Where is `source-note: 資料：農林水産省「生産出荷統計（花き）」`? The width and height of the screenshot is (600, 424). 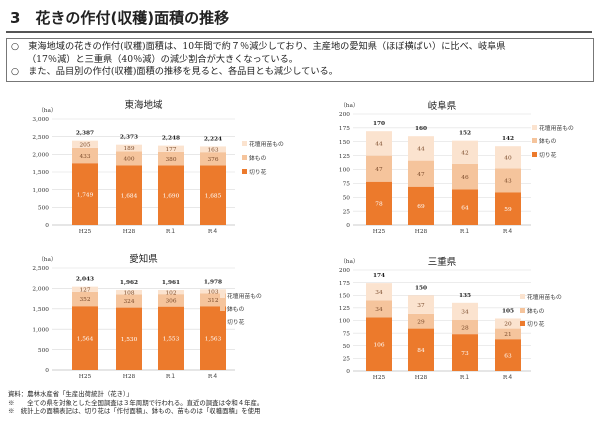
source-note: 資料：農林水産省「生産出荷統計（花き）」 is located at coordinates (70, 394).